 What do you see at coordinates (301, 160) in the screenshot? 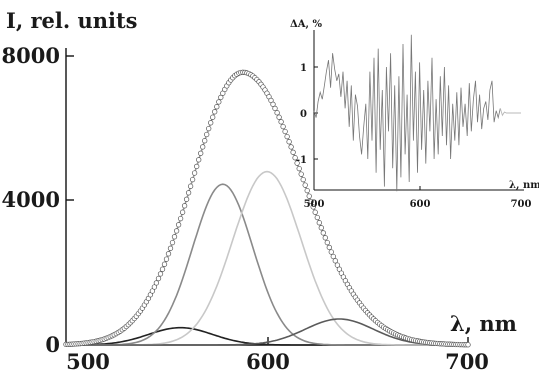
I see `inset-y-tick-label-minus1: -1` at bounding box center [301, 160].